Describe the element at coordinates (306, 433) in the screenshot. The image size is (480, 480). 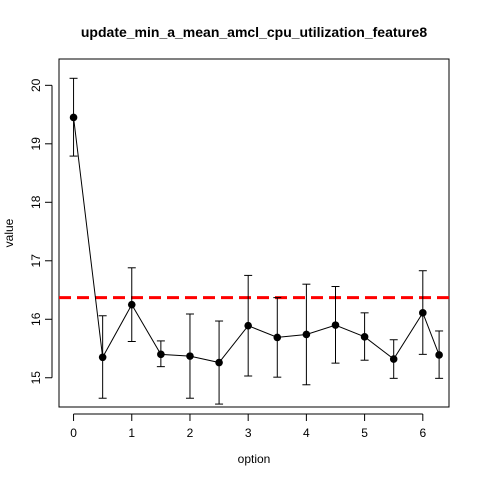
I see `x-tick-label: 4` at that location.